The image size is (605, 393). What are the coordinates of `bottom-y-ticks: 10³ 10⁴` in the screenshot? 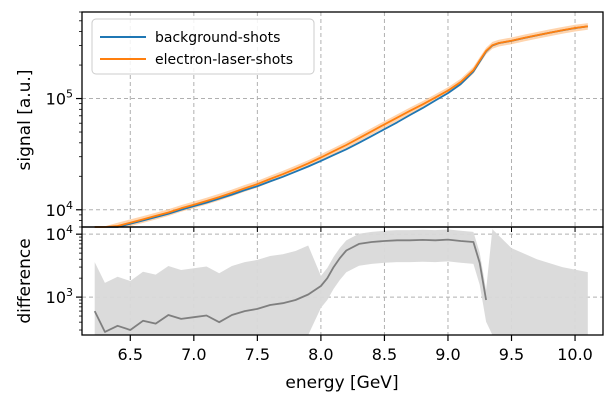 It's located at (64, 277).